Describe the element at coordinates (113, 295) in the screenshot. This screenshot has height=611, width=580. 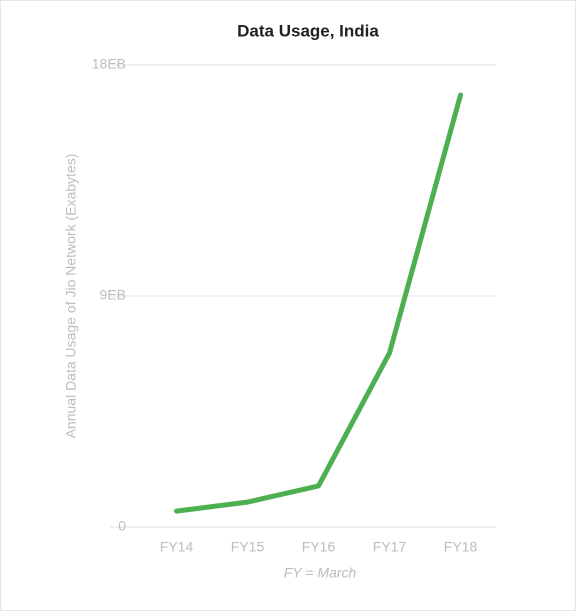
I see `y-tick-label: 9EB` at that location.